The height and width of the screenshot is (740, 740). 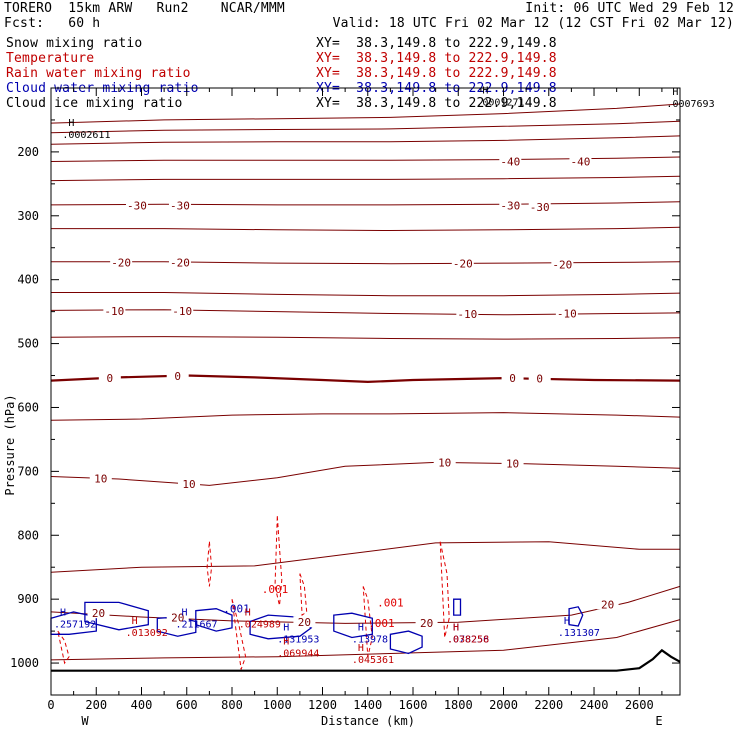 I want to click on terrain-line, so click(x=366, y=660).